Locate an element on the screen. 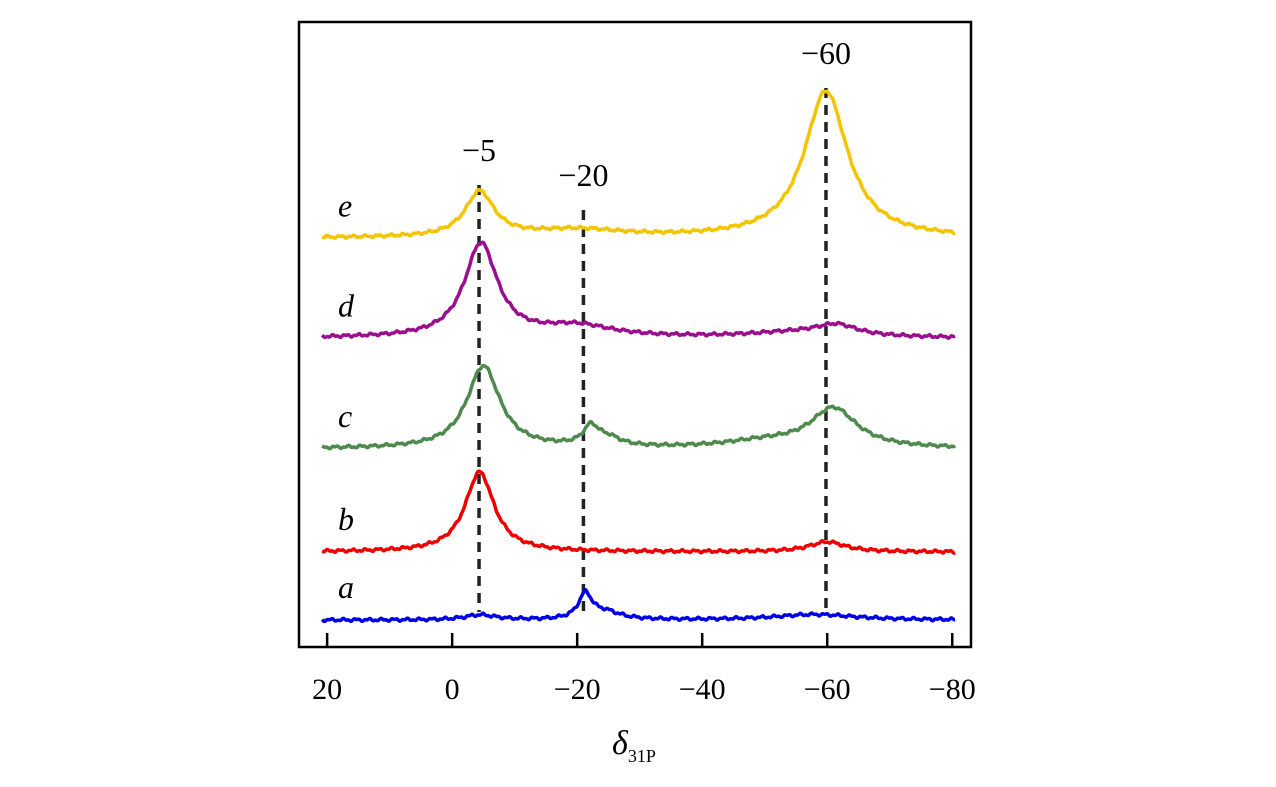 This screenshot has width=1276, height=787. trace-label-e: e is located at coordinates (345, 205).